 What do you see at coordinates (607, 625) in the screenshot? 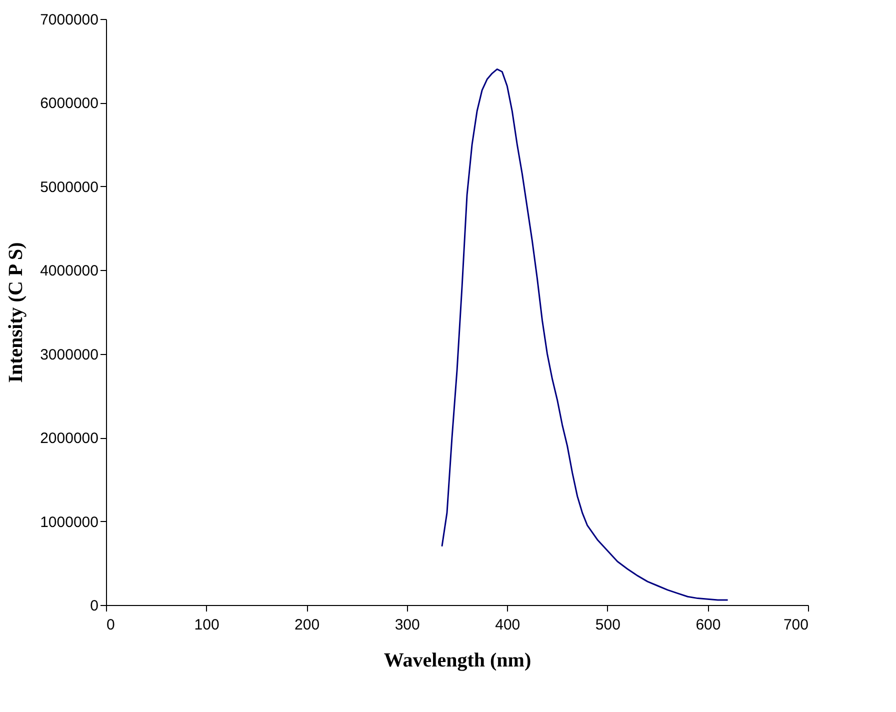
I see `x-tick-label: 500` at bounding box center [607, 625].